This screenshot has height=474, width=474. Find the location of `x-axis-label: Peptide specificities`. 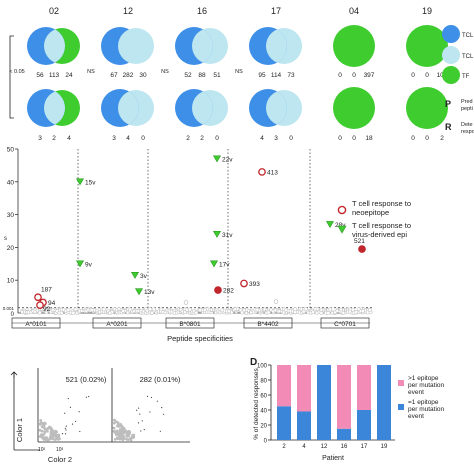

x-axis-label: Peptide specificities is located at coordinates (200, 338).